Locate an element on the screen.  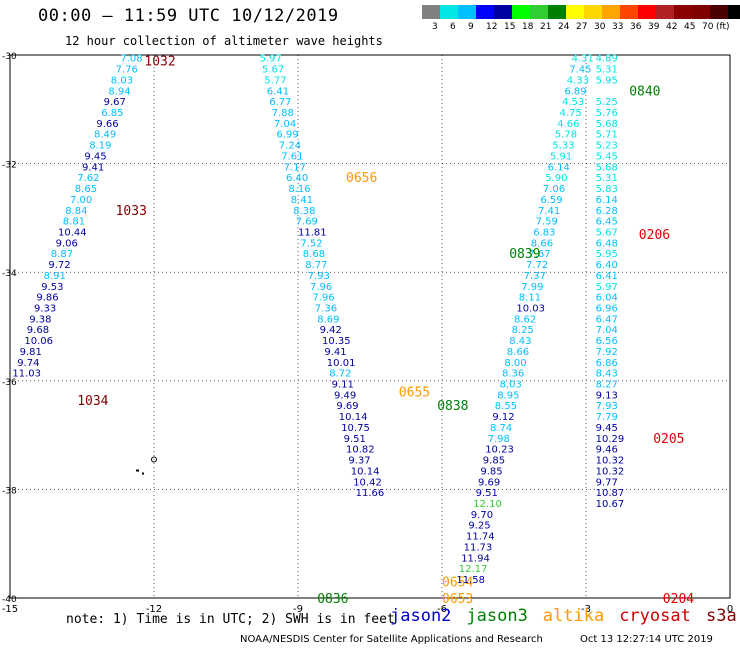
wave-height-point: 9.33 is located at coordinates (45, 308).